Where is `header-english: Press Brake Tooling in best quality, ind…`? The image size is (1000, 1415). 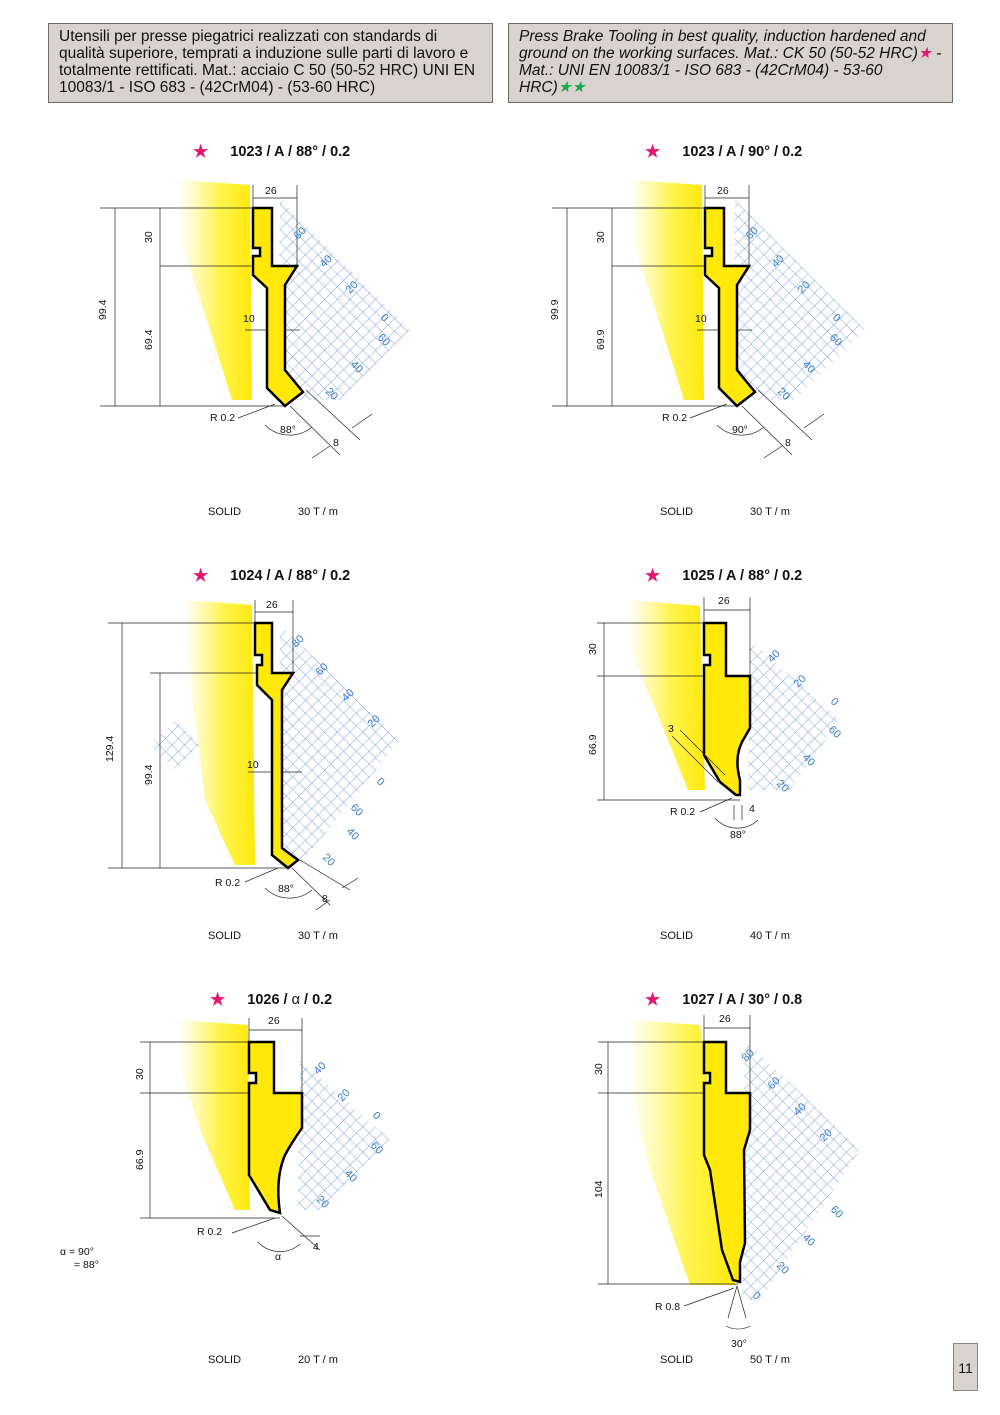 header-english: Press Brake Tooling in best quality, ind… is located at coordinates (730, 63).